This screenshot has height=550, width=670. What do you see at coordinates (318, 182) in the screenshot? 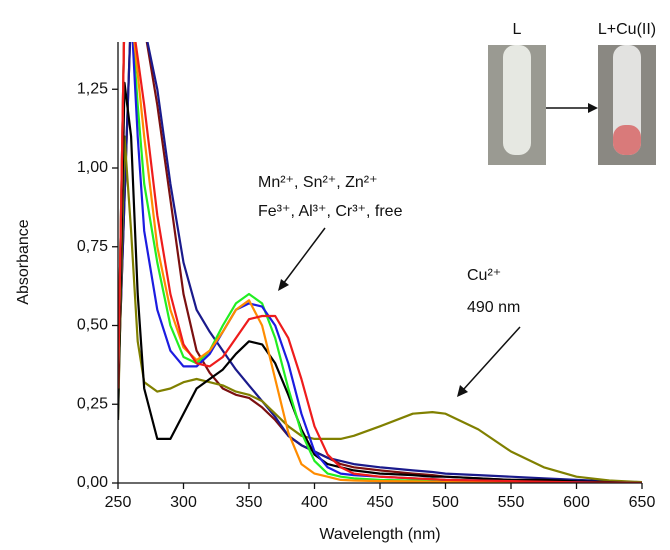
I see `annotation: Mn²⁺, Sn²⁺, Zn²⁺` at bounding box center [318, 182].